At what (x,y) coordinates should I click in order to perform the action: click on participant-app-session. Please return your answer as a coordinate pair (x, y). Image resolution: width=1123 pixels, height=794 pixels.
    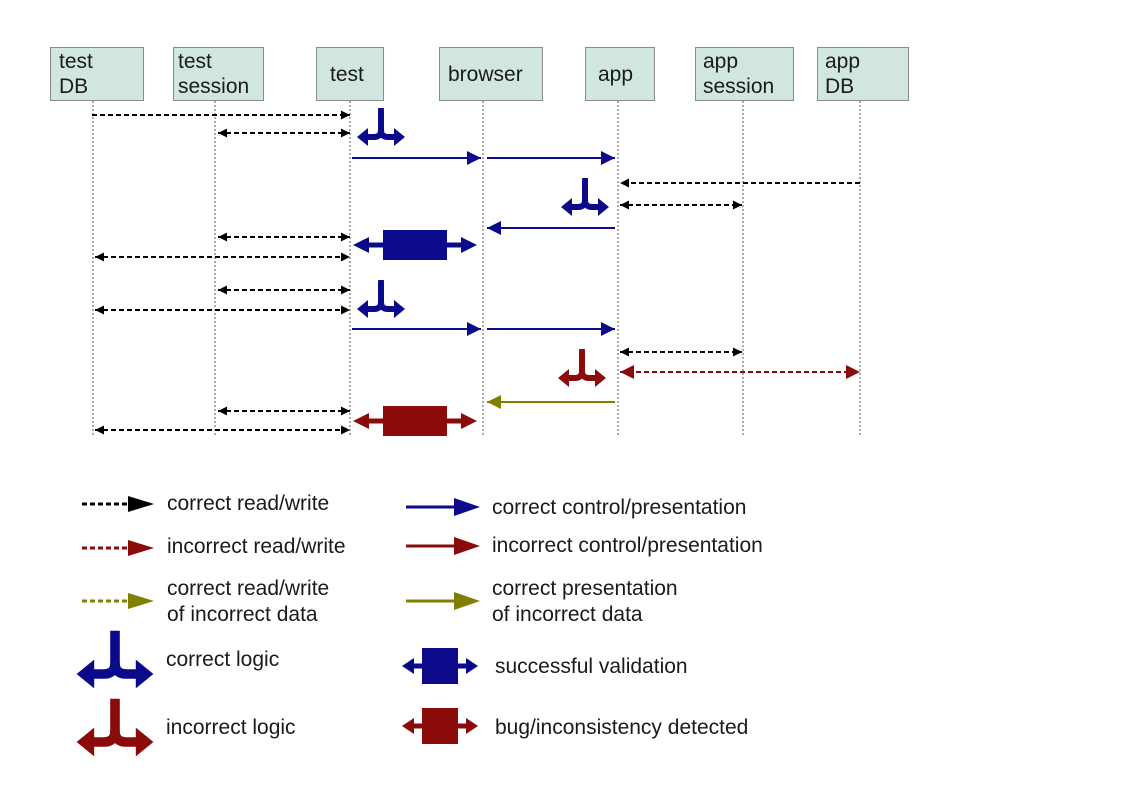
    Looking at the image, I should click on (744, 74).